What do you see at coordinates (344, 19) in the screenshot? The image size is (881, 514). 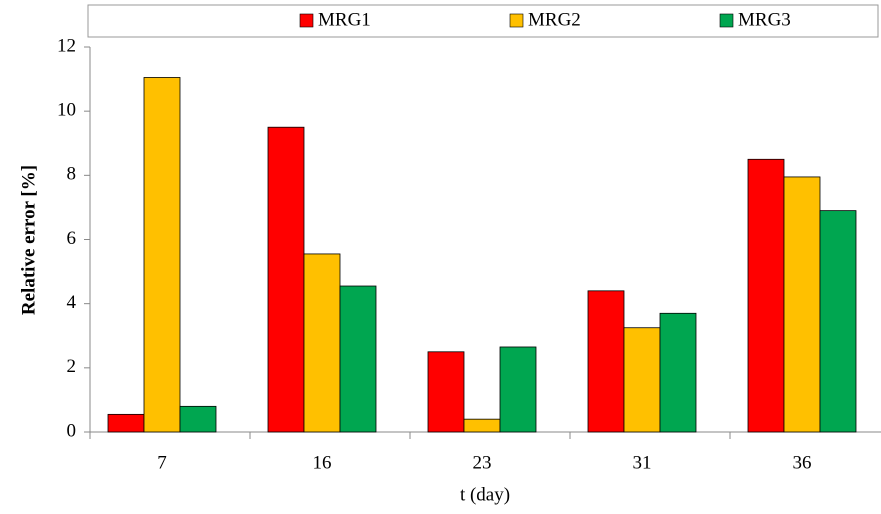 I see `legend-label: MRG1` at bounding box center [344, 19].